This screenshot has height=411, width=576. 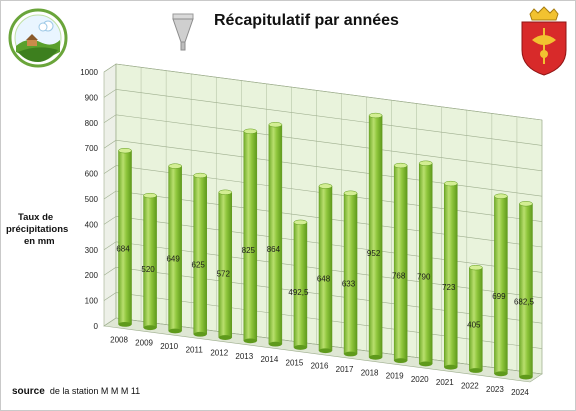 What do you see at coordinates (38, 38) in the screenshot?
I see `rural-landscape-logo-icon` at bounding box center [38, 38].